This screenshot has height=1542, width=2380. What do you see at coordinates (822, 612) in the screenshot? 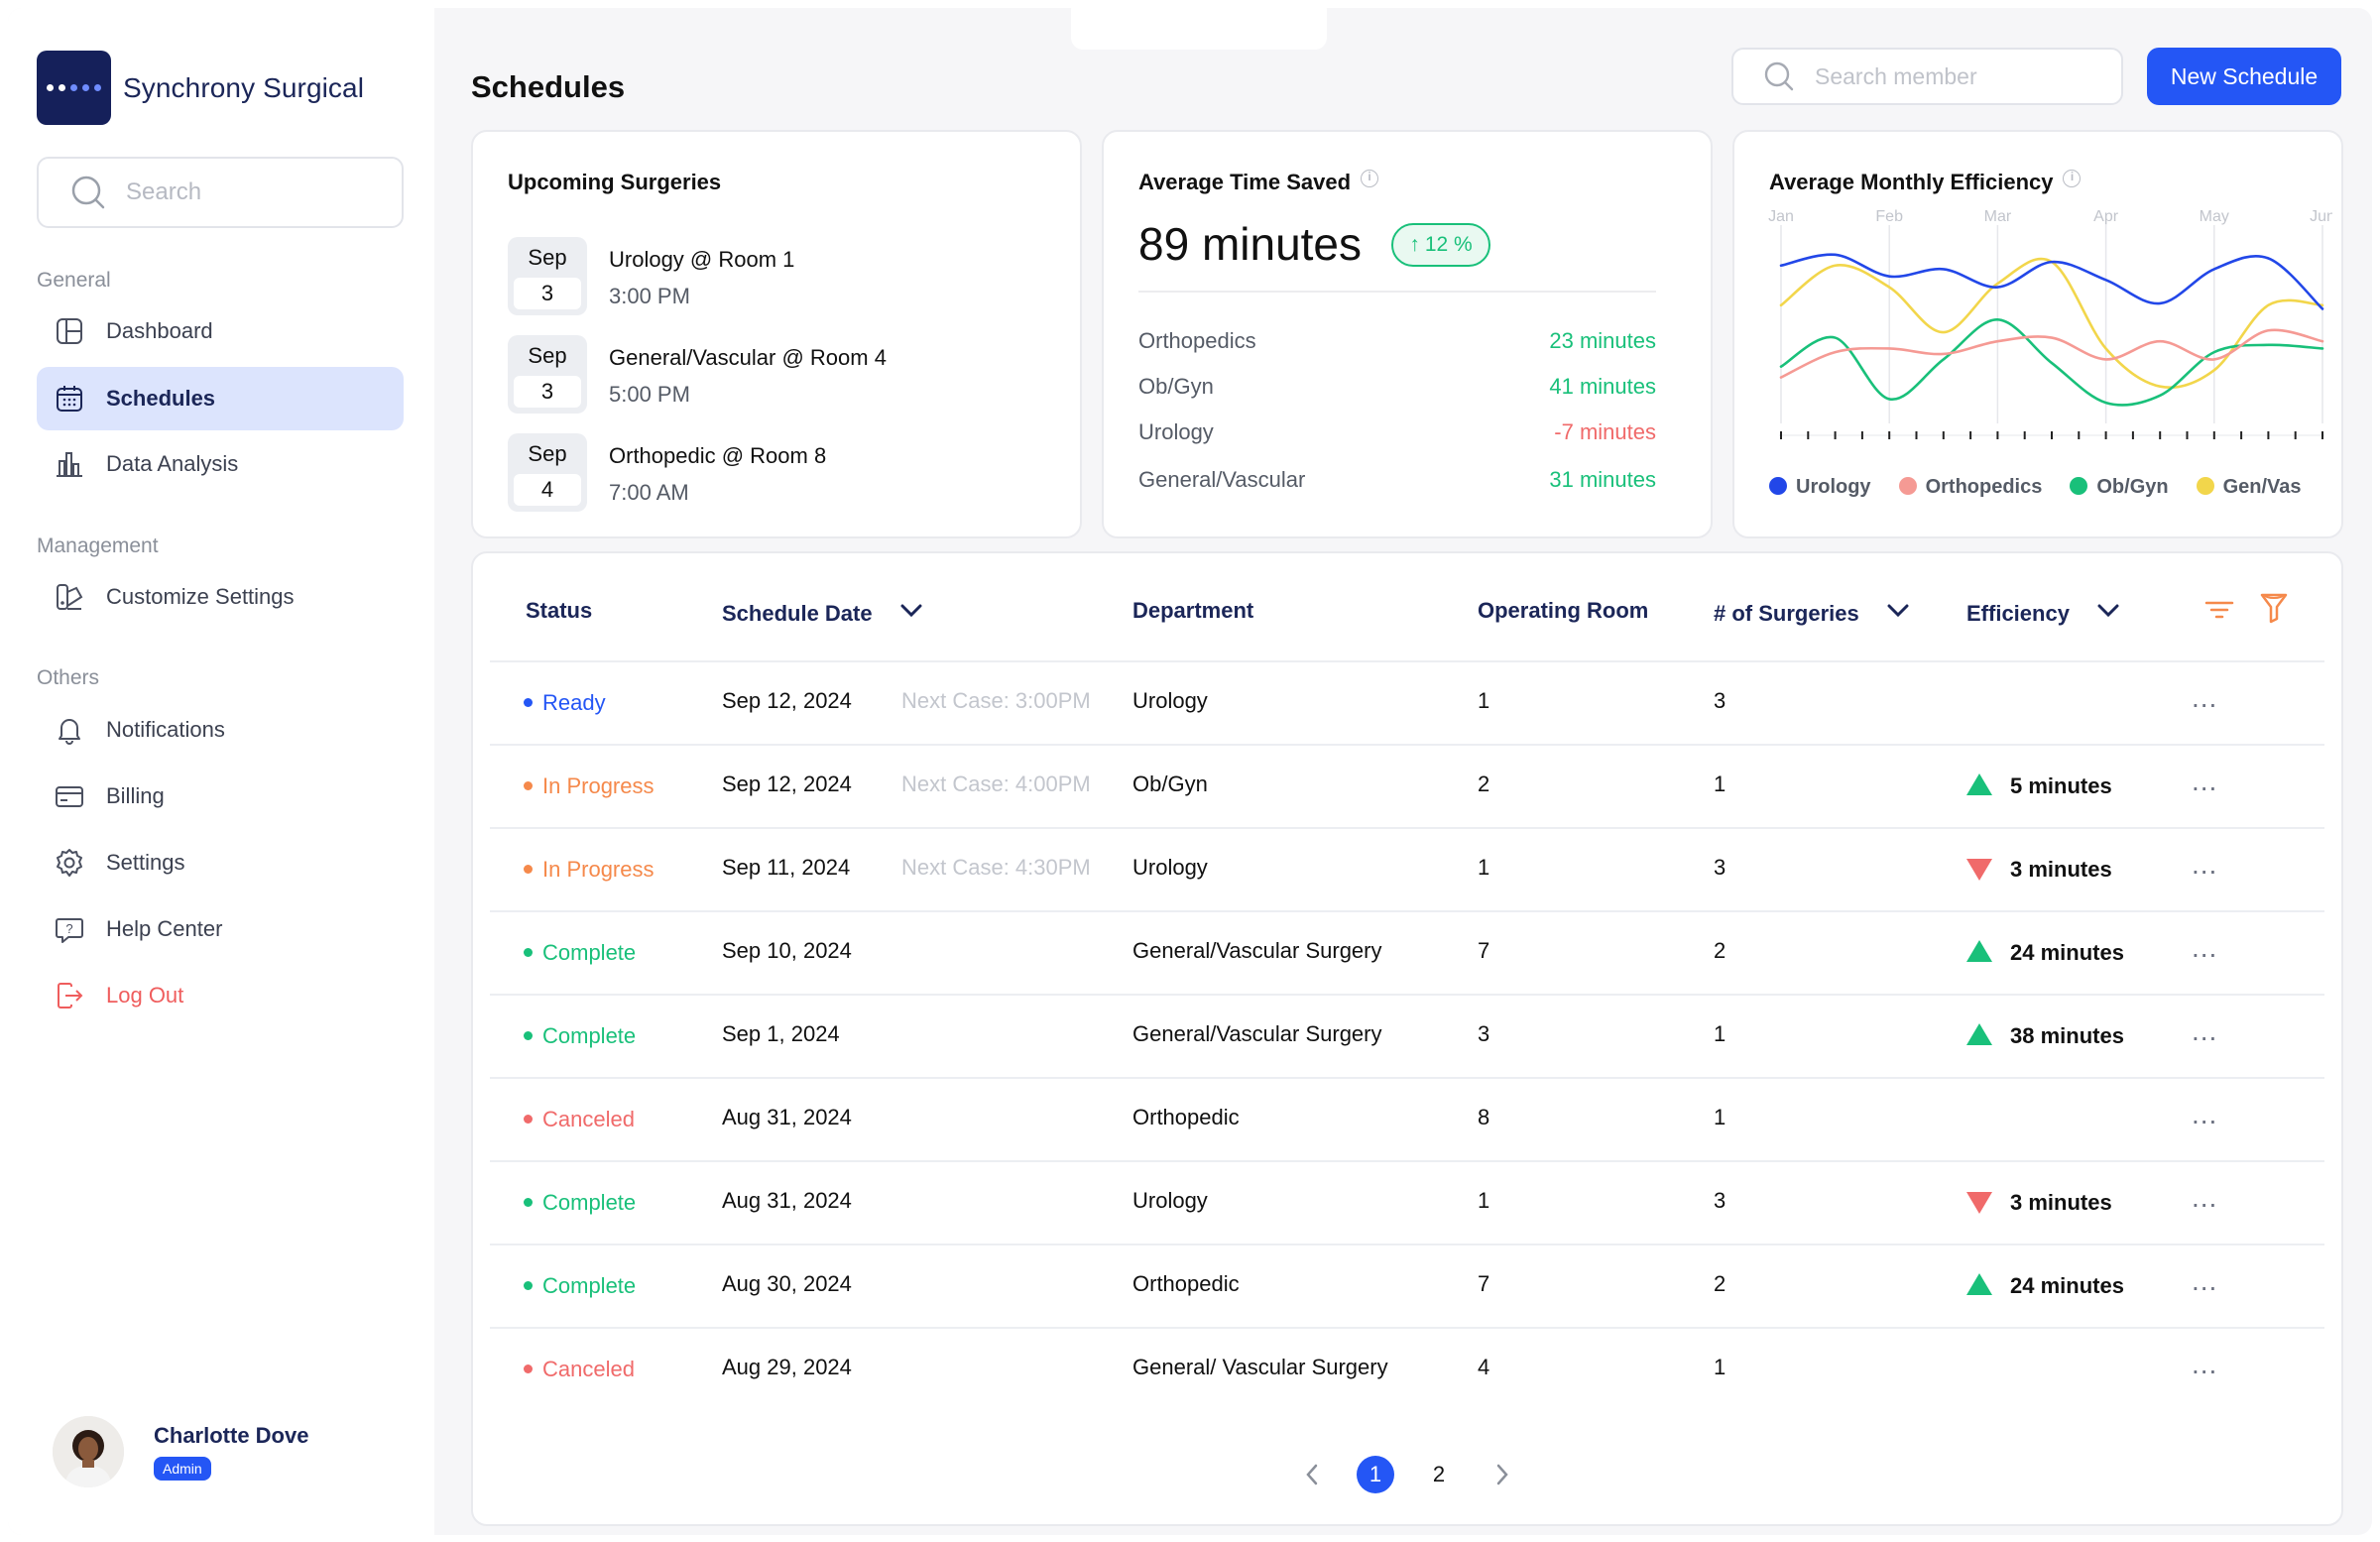
I see `column-header-schedule-date: Schedule Date` at bounding box center [822, 612].